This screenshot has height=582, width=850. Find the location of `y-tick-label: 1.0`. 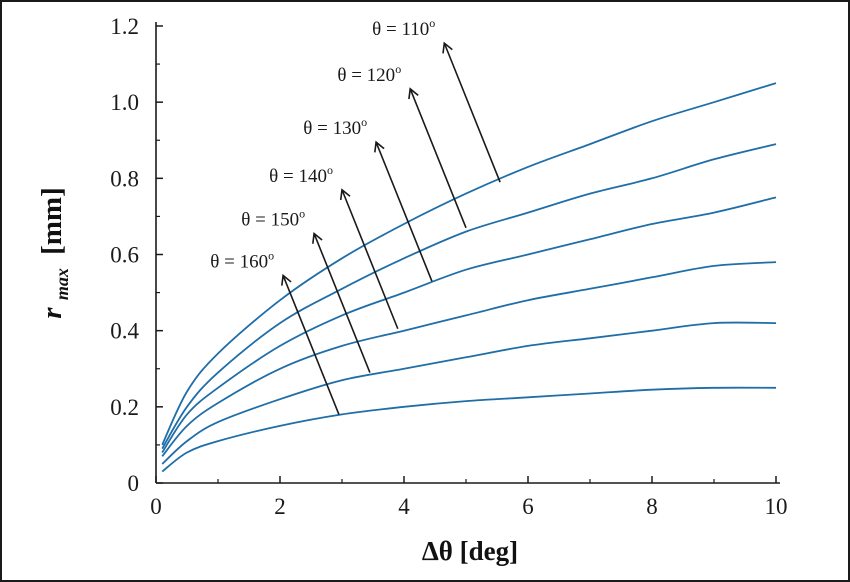

y-tick-label: 1.0 is located at coordinates (124, 102).